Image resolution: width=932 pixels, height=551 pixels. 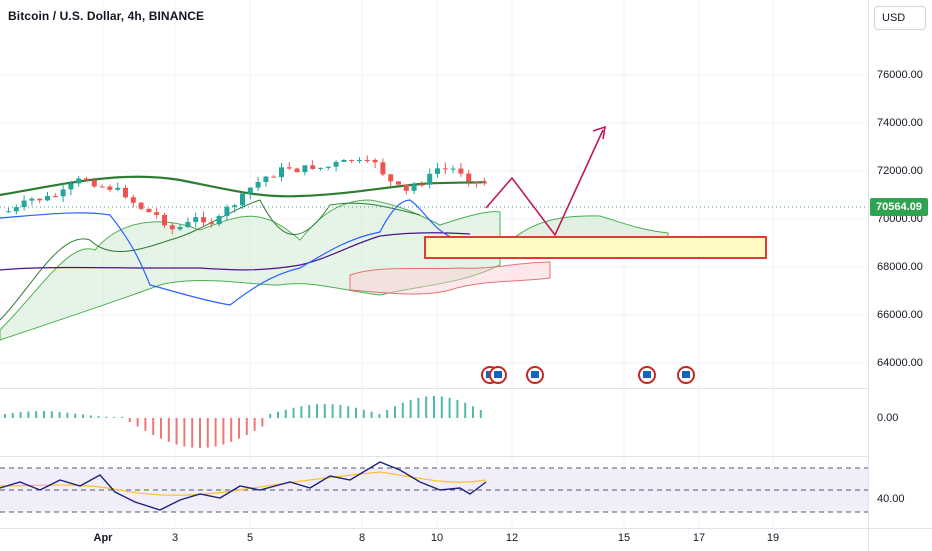 I want to click on price-tick: 76000.00, so click(x=900, y=75).